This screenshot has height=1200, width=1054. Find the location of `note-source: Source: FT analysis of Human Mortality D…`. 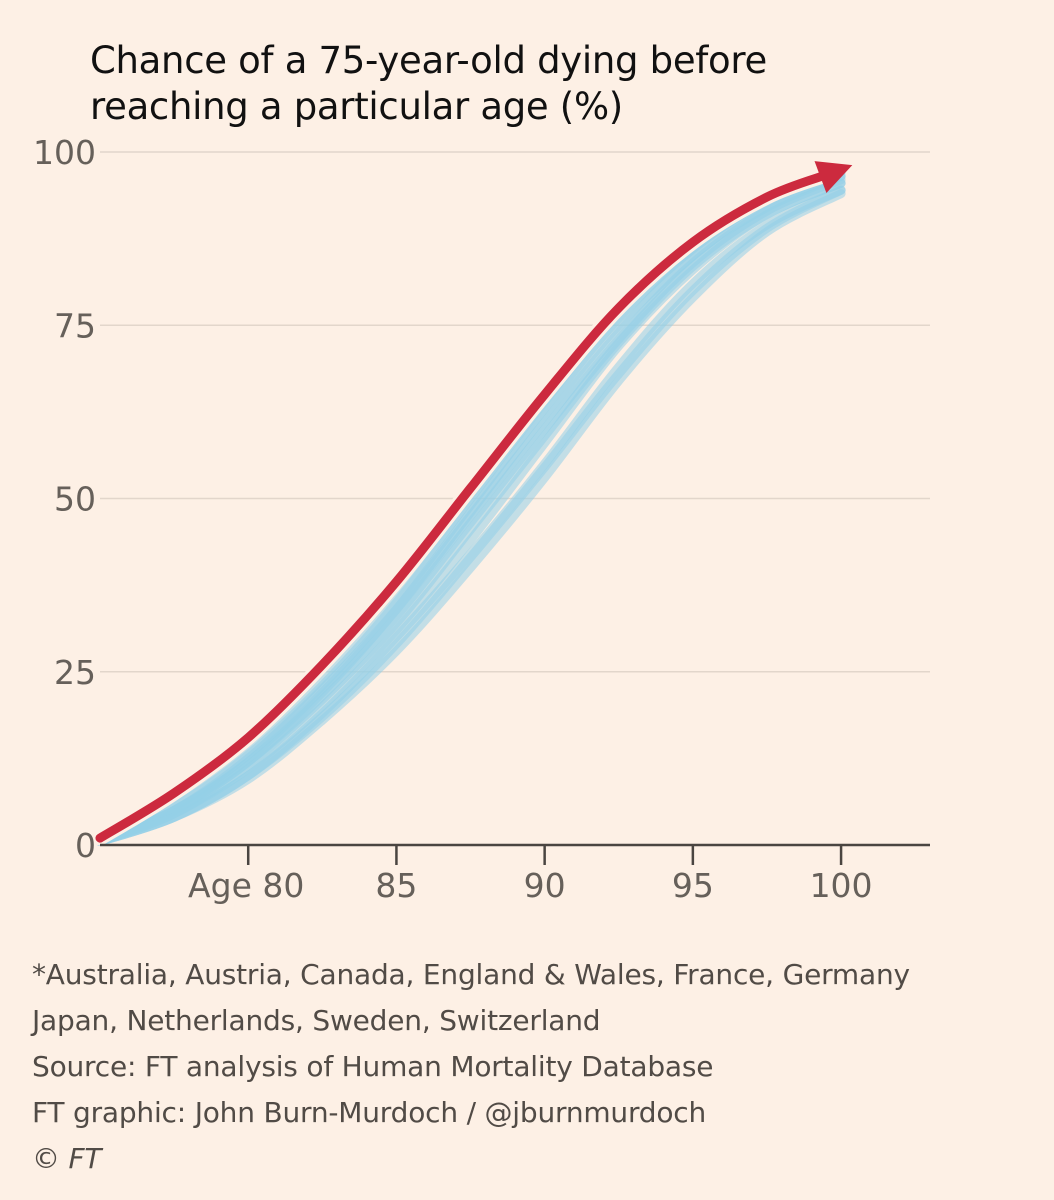

note-source: Source: FT analysis of Human Mortality D… is located at coordinates (373, 1066).